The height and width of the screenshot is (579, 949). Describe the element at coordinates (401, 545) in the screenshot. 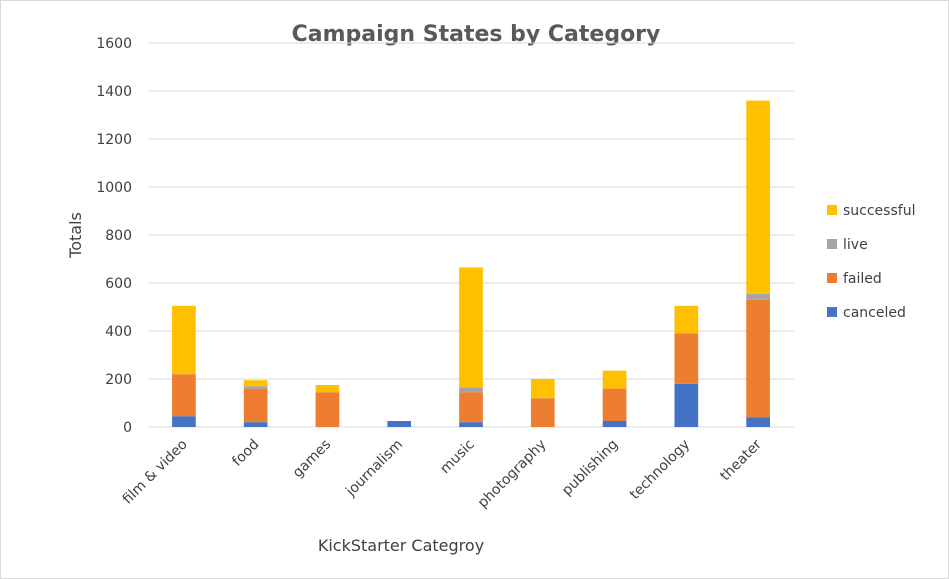

I see `x-axis-title: KickStarter Categroy` at that location.